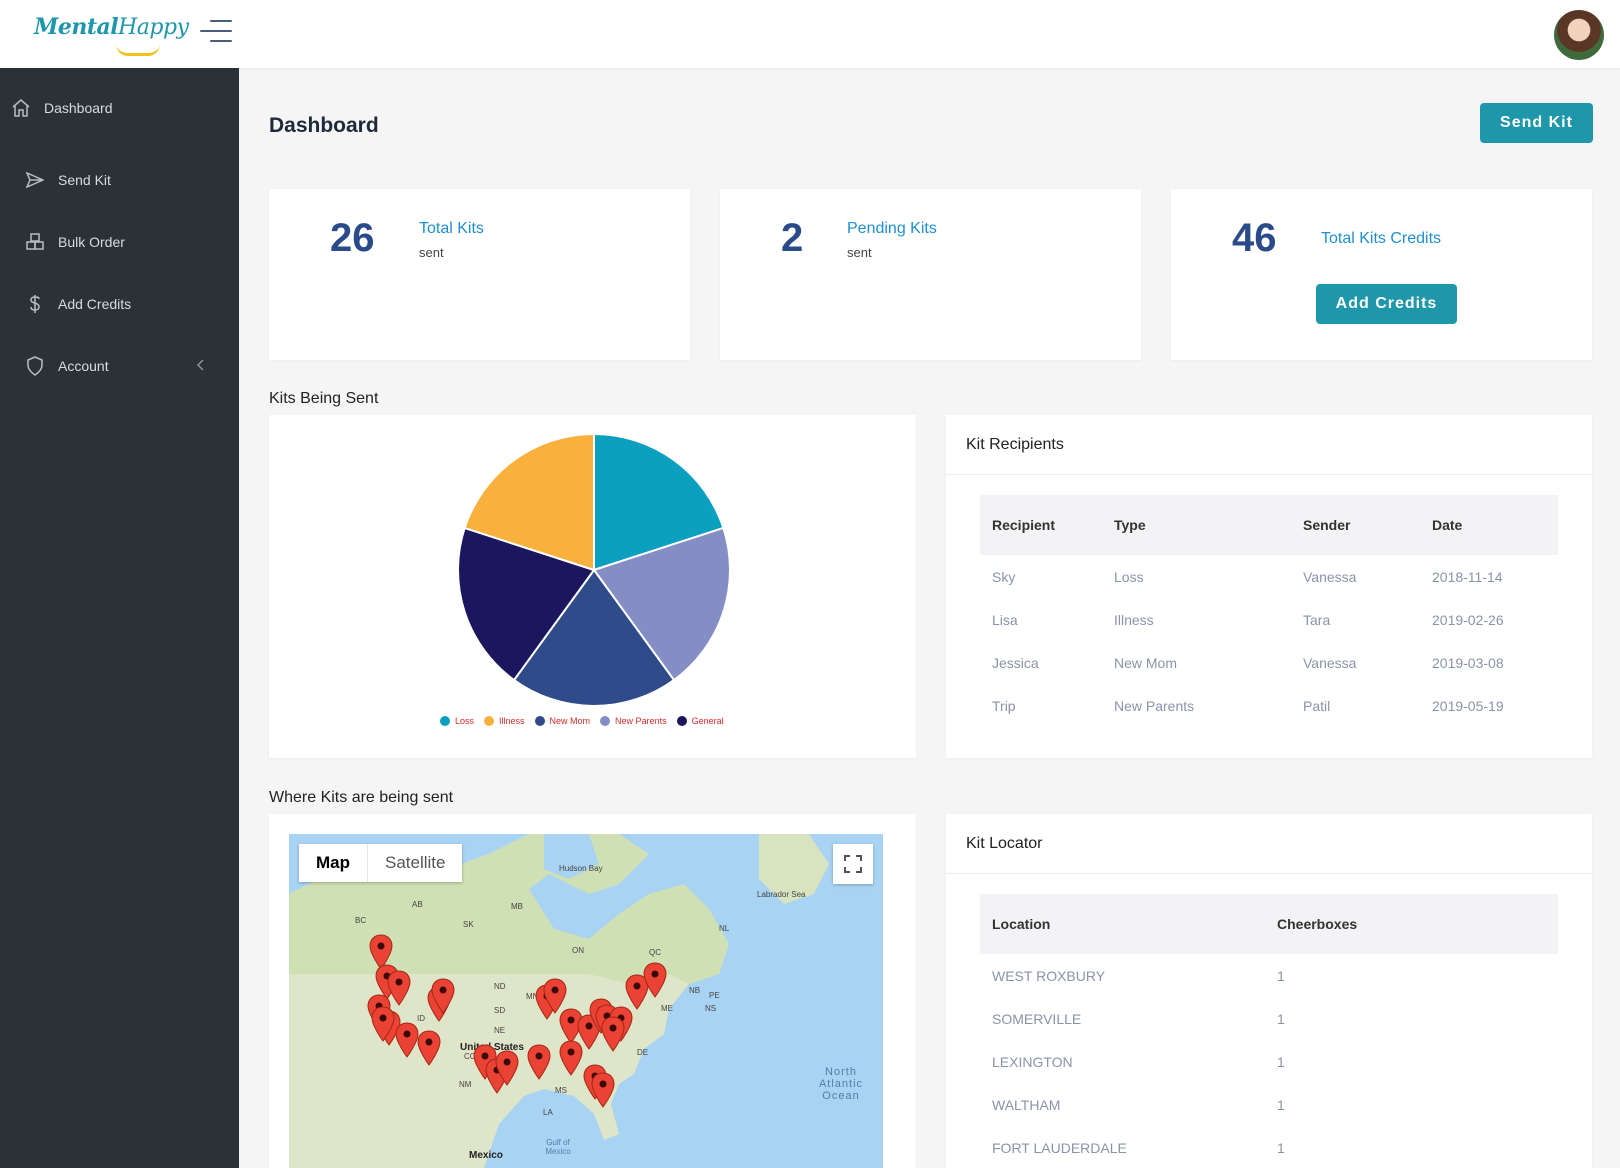  I want to click on table-header-row: Location Cheerboxes, so click(1269, 924).